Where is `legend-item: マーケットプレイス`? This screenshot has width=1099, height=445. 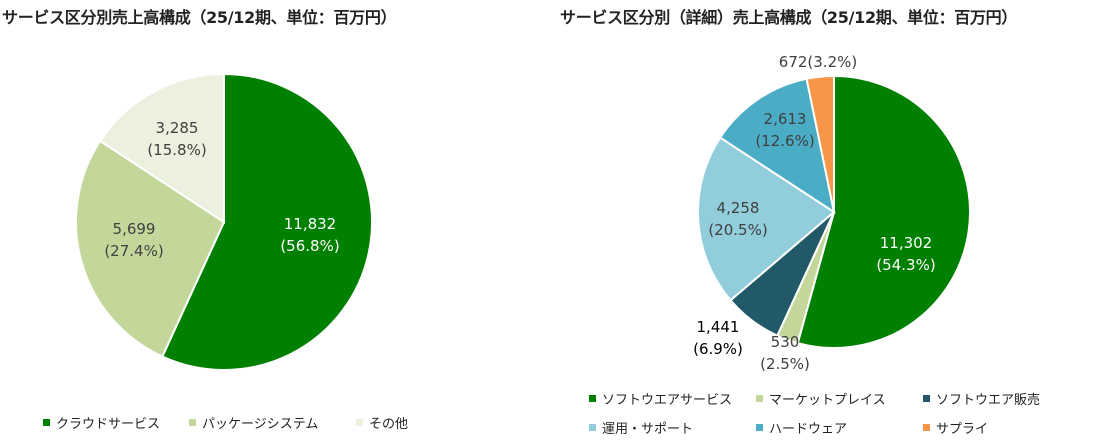 legend-item: マーケットプレイス is located at coordinates (821, 398).